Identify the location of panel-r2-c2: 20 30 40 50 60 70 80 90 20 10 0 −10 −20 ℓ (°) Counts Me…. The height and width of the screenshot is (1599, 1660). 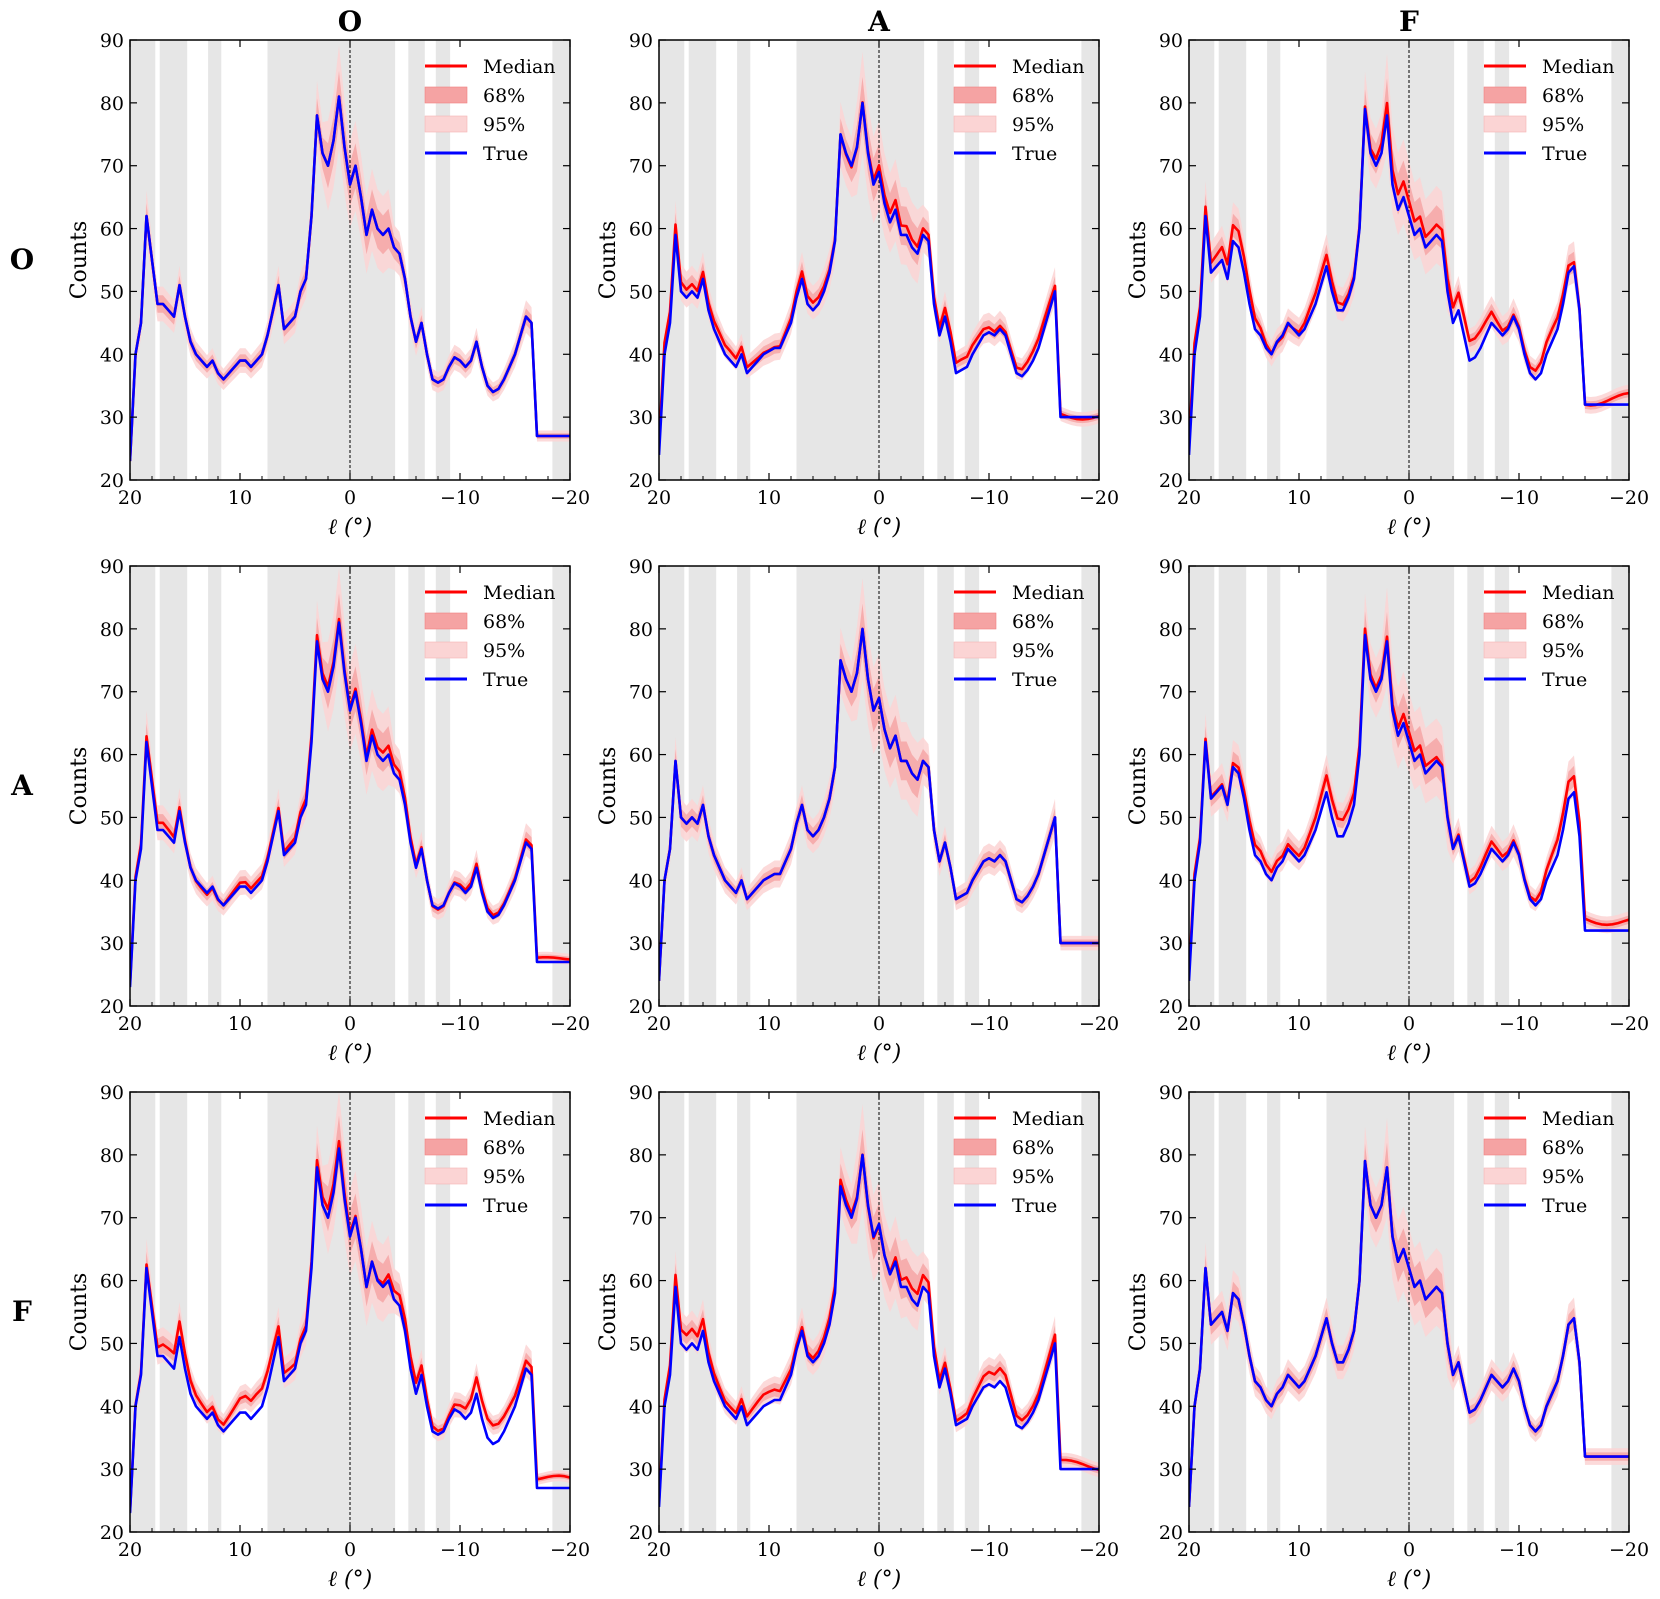
(857, 811).